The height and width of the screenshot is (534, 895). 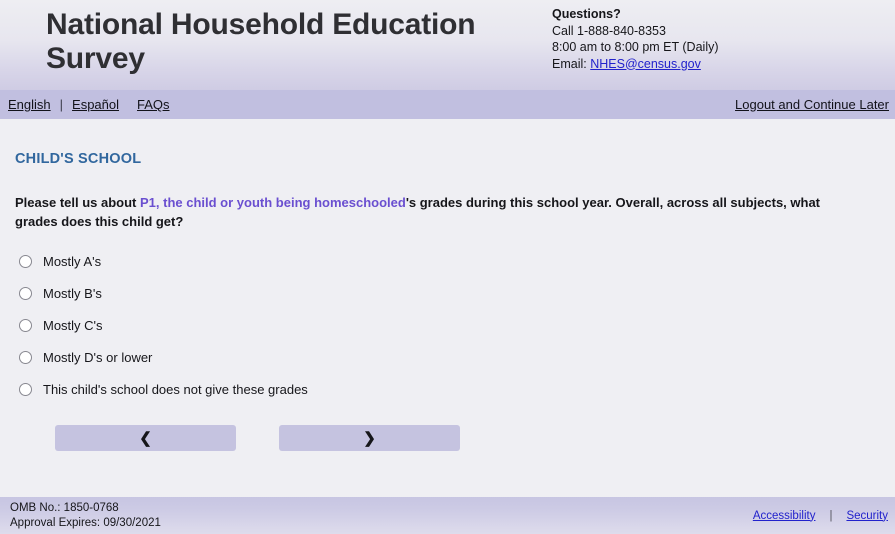 I want to click on nav-link-faqs: FAQs, so click(x=153, y=104).